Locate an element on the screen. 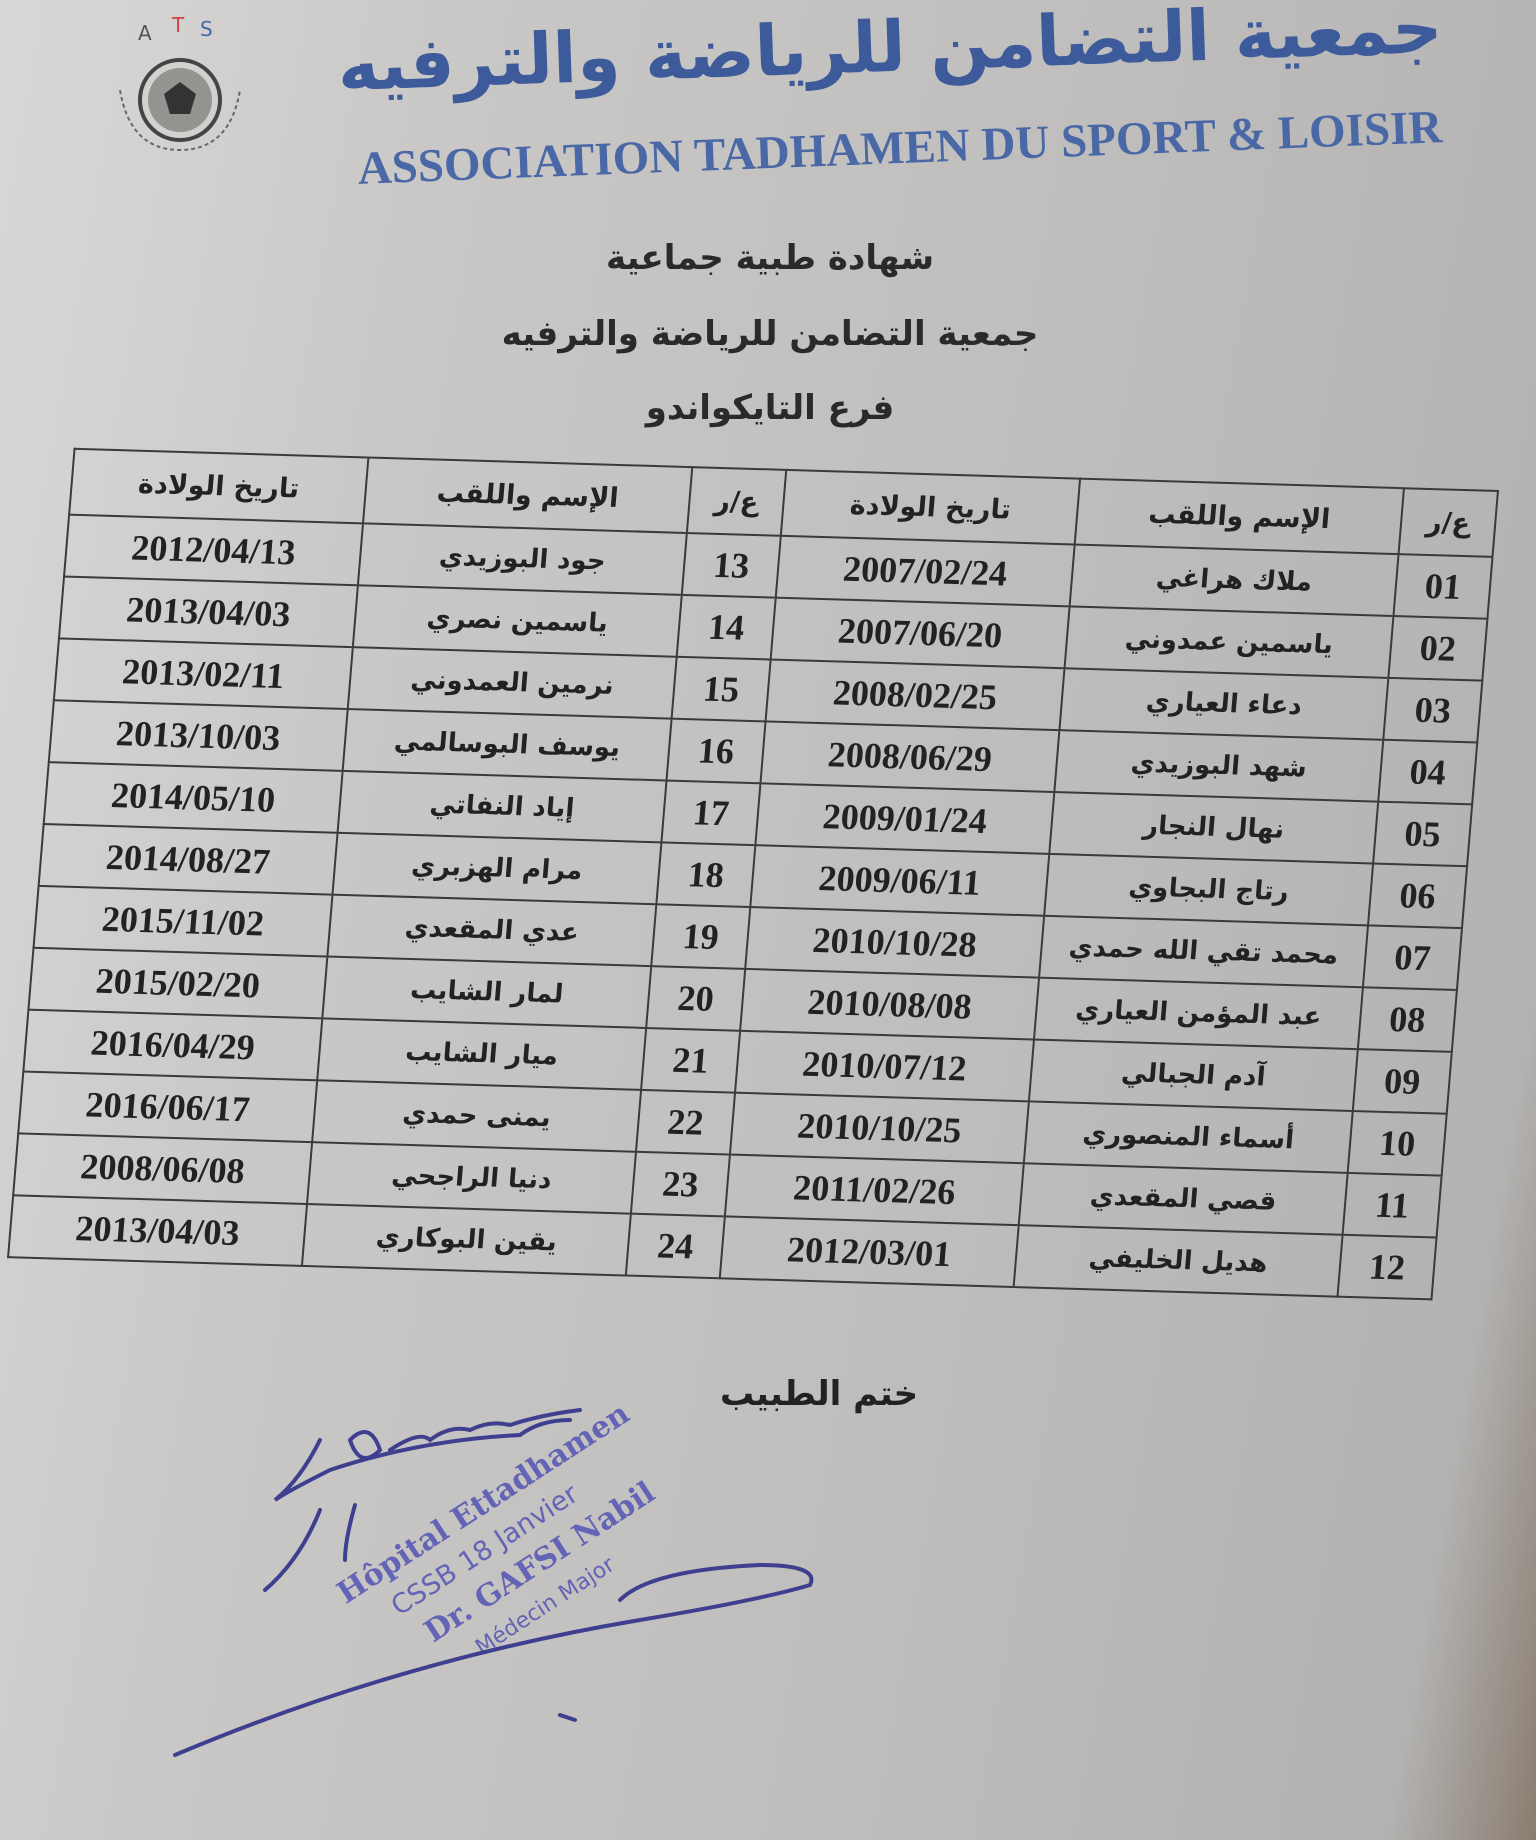  cell-full-name: يوسف البوسالمي is located at coordinates (507, 744).